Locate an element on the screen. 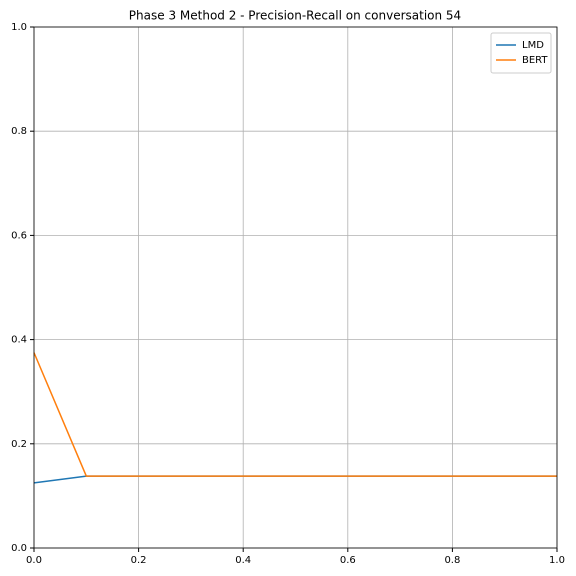 The width and height of the screenshot is (576, 576). legend: LMD BERT is located at coordinates (521, 53).